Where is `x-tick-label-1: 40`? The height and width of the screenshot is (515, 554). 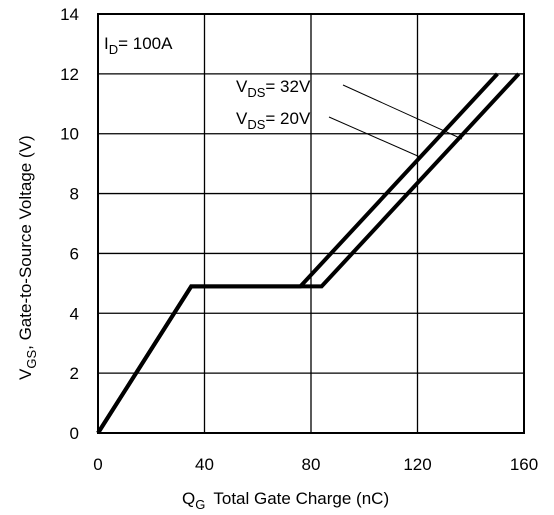
x-tick-label-1: 40 is located at coordinates (204, 464).